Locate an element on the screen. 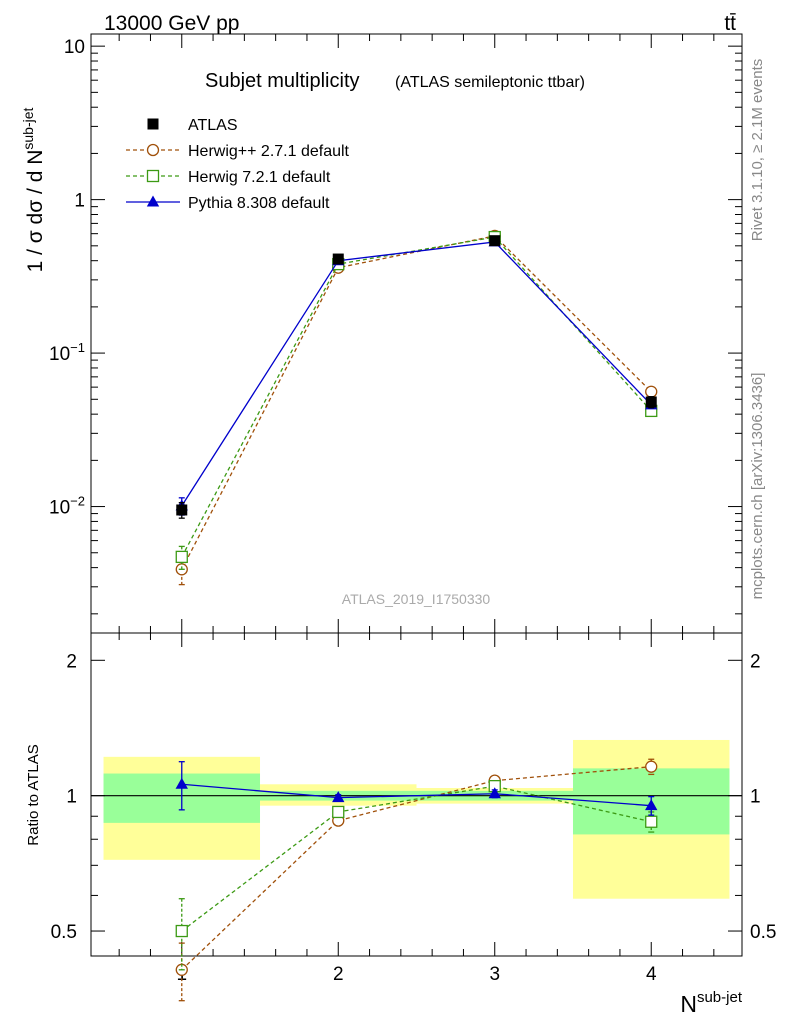 The height and width of the screenshot is (1024, 786). main-series-herwigpp-point is located at coordinates (651, 391).